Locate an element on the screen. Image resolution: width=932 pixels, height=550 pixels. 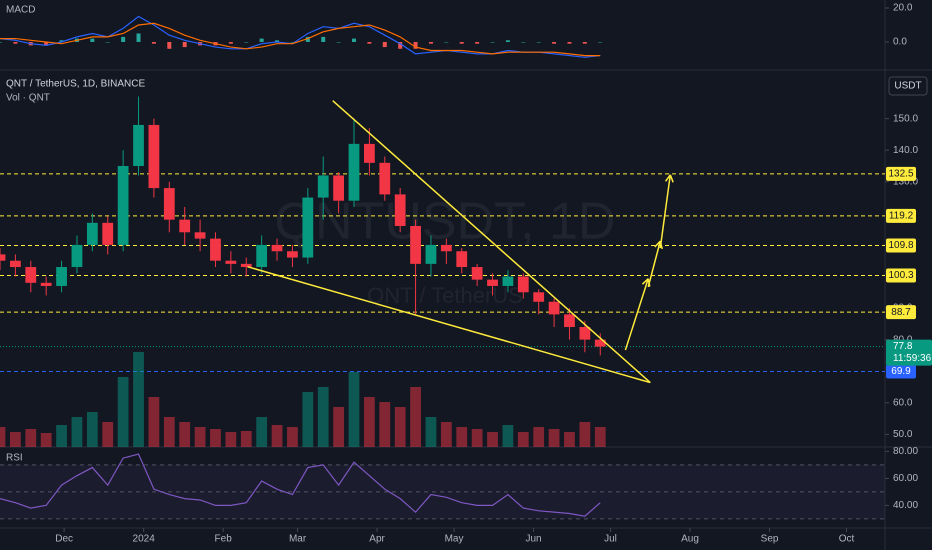
x-tick-label: 2024 is located at coordinates (144, 539).